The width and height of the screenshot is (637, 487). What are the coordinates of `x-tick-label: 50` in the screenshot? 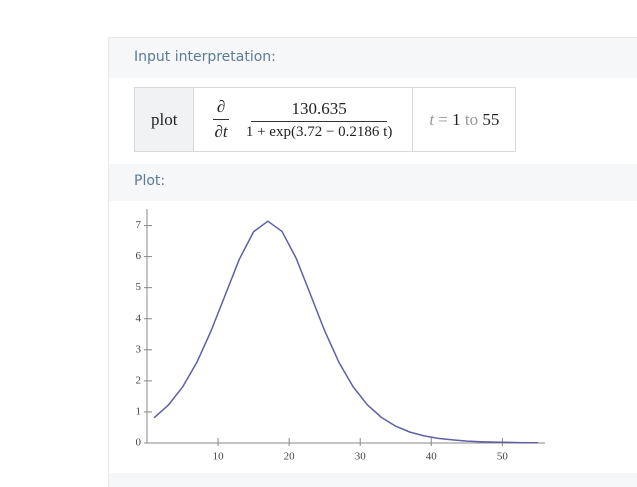 It's located at (503, 457).